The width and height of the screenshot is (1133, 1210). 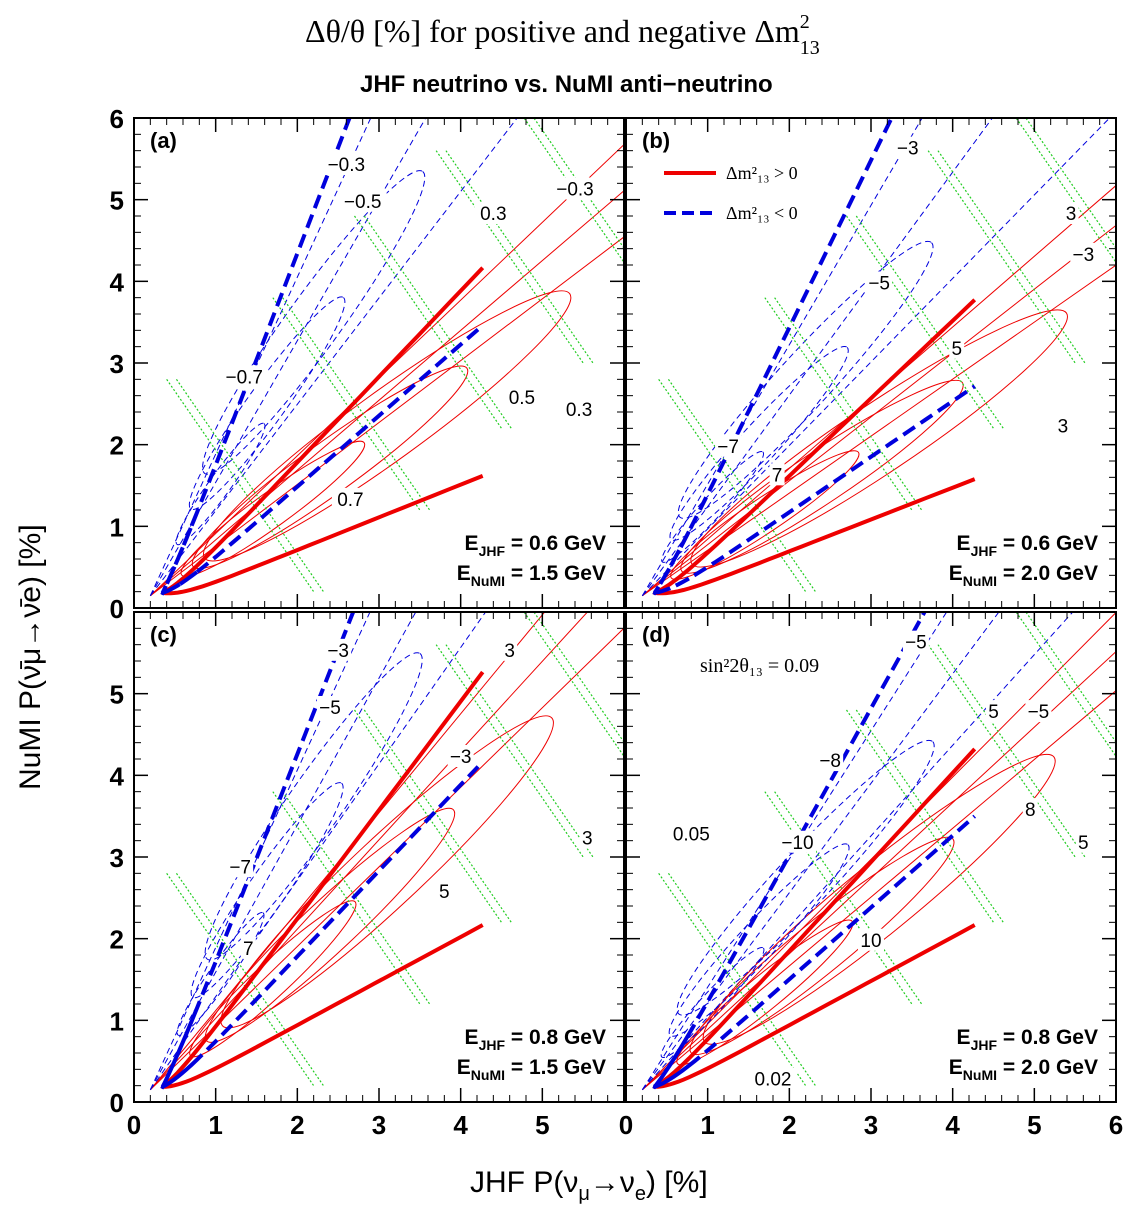 I want to click on red-boundary-lower, so click(x=814, y=536).